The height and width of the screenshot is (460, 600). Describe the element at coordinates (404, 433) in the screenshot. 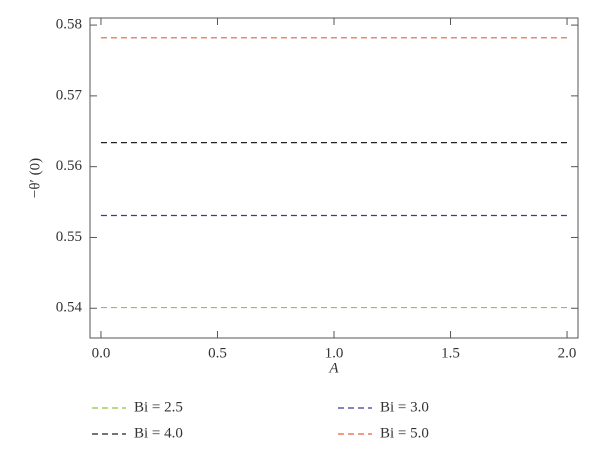

I see `legend-label: Bi = 5.0` at that location.